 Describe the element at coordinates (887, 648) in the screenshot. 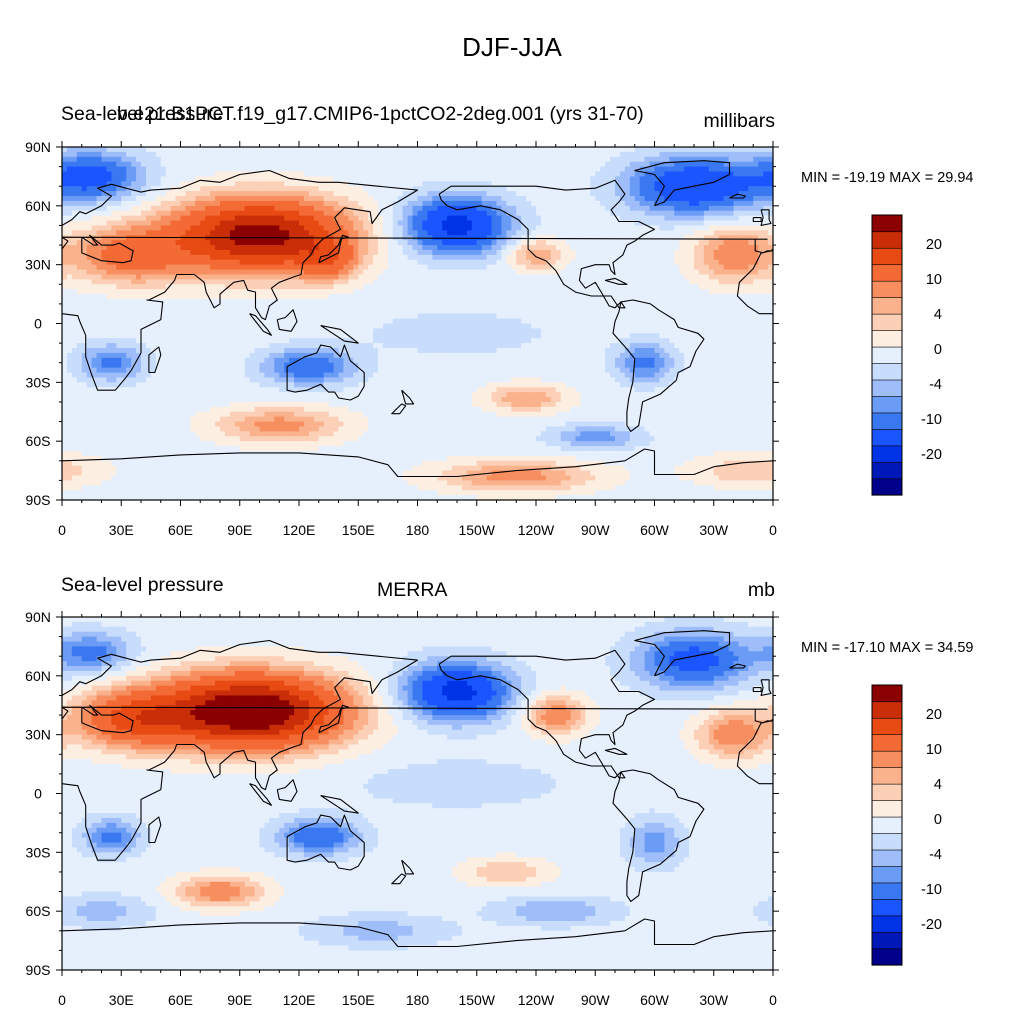

I see `panel2-minmax: MIN = -17.10 MAX = 34.59` at that location.